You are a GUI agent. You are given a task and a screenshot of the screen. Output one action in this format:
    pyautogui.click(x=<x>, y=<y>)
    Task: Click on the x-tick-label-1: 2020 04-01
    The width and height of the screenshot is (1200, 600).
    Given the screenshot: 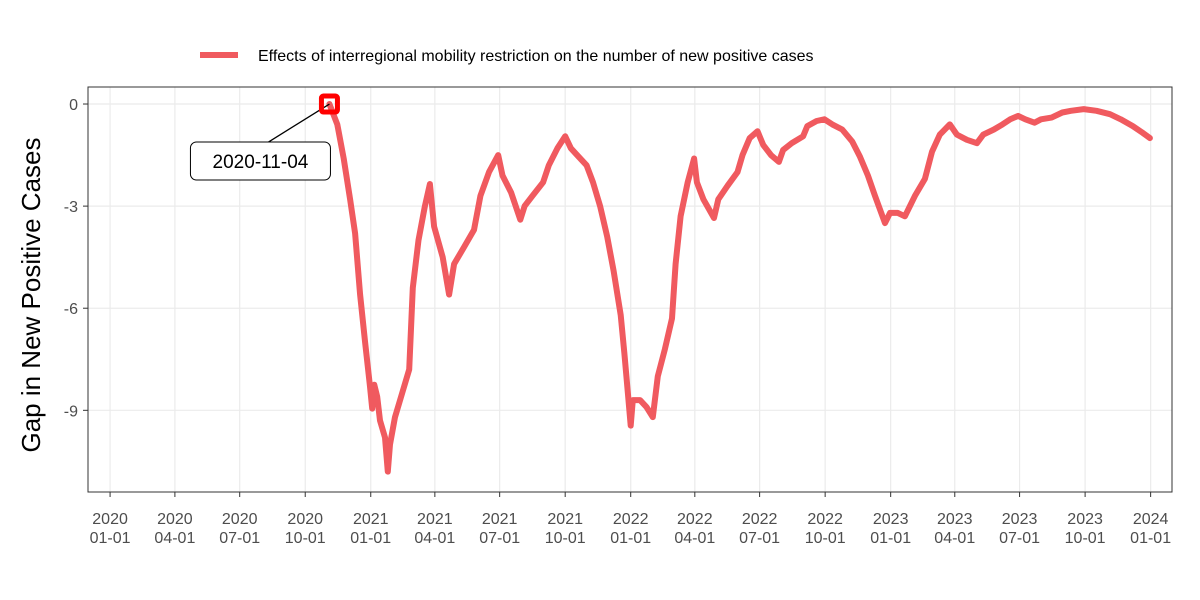 What is the action you would take?
    pyautogui.click(x=174, y=529)
    